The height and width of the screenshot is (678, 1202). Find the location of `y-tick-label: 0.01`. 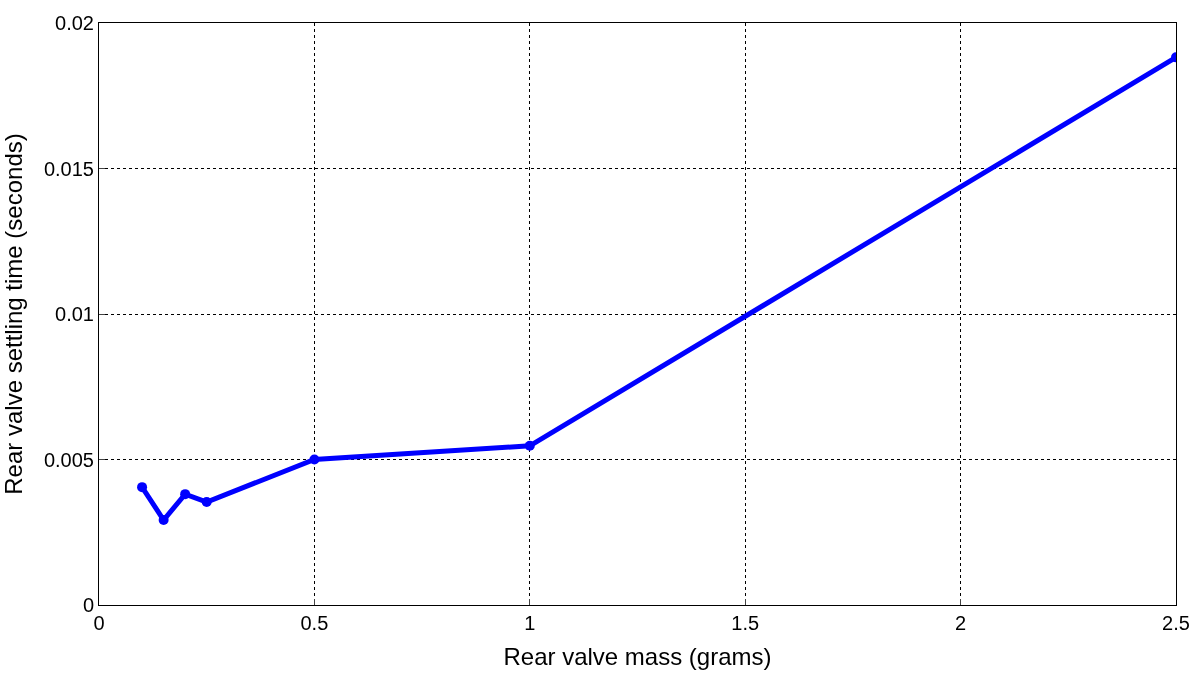

y-tick-label: 0.01 is located at coordinates (74, 314).